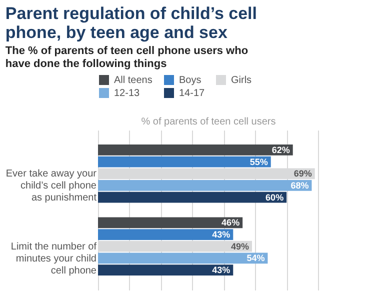 The image size is (380, 307). I want to click on chart-subtitle: The % of parents of teen cell phone users who have done the following things, so click(126, 57).